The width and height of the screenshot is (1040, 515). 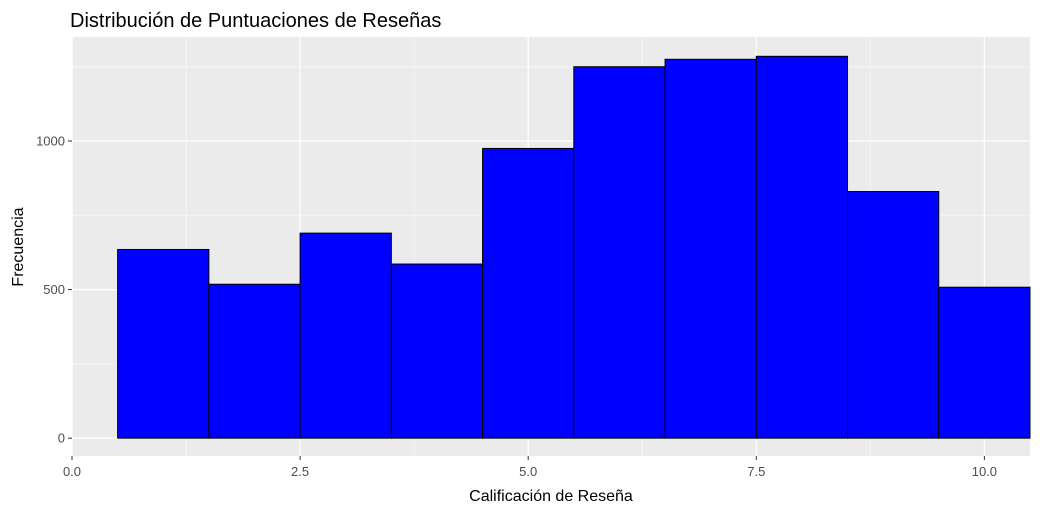 I want to click on x-tick-label: 0.0, so click(x=72, y=471).